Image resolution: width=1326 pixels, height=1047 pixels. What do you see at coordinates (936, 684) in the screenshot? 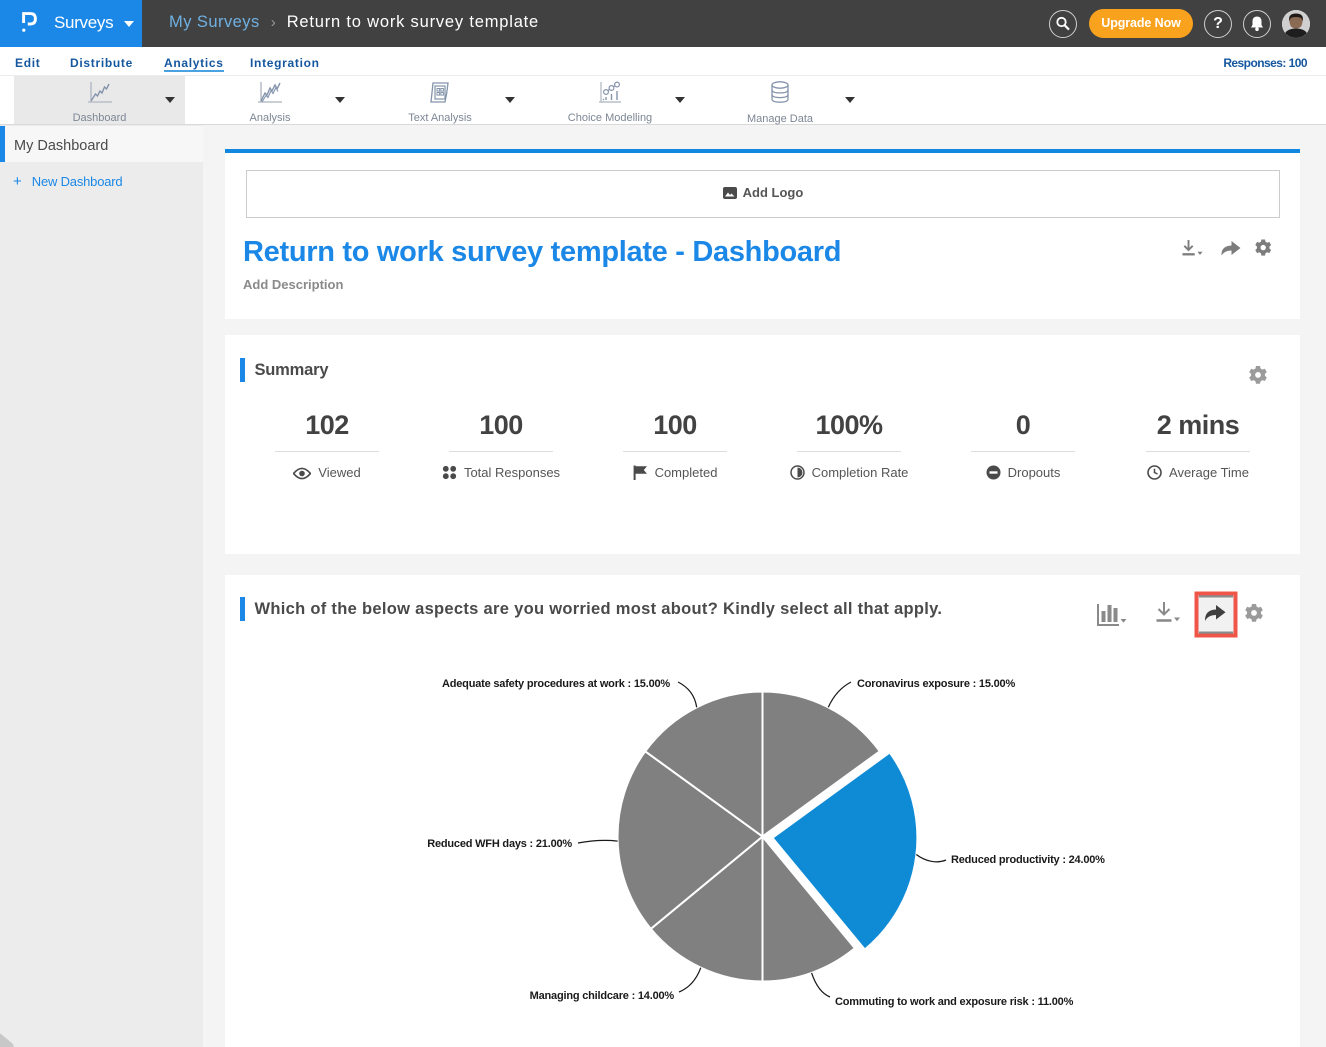
I see `svg-text: Coronavirus exposure : 15.00%` at bounding box center [936, 684].